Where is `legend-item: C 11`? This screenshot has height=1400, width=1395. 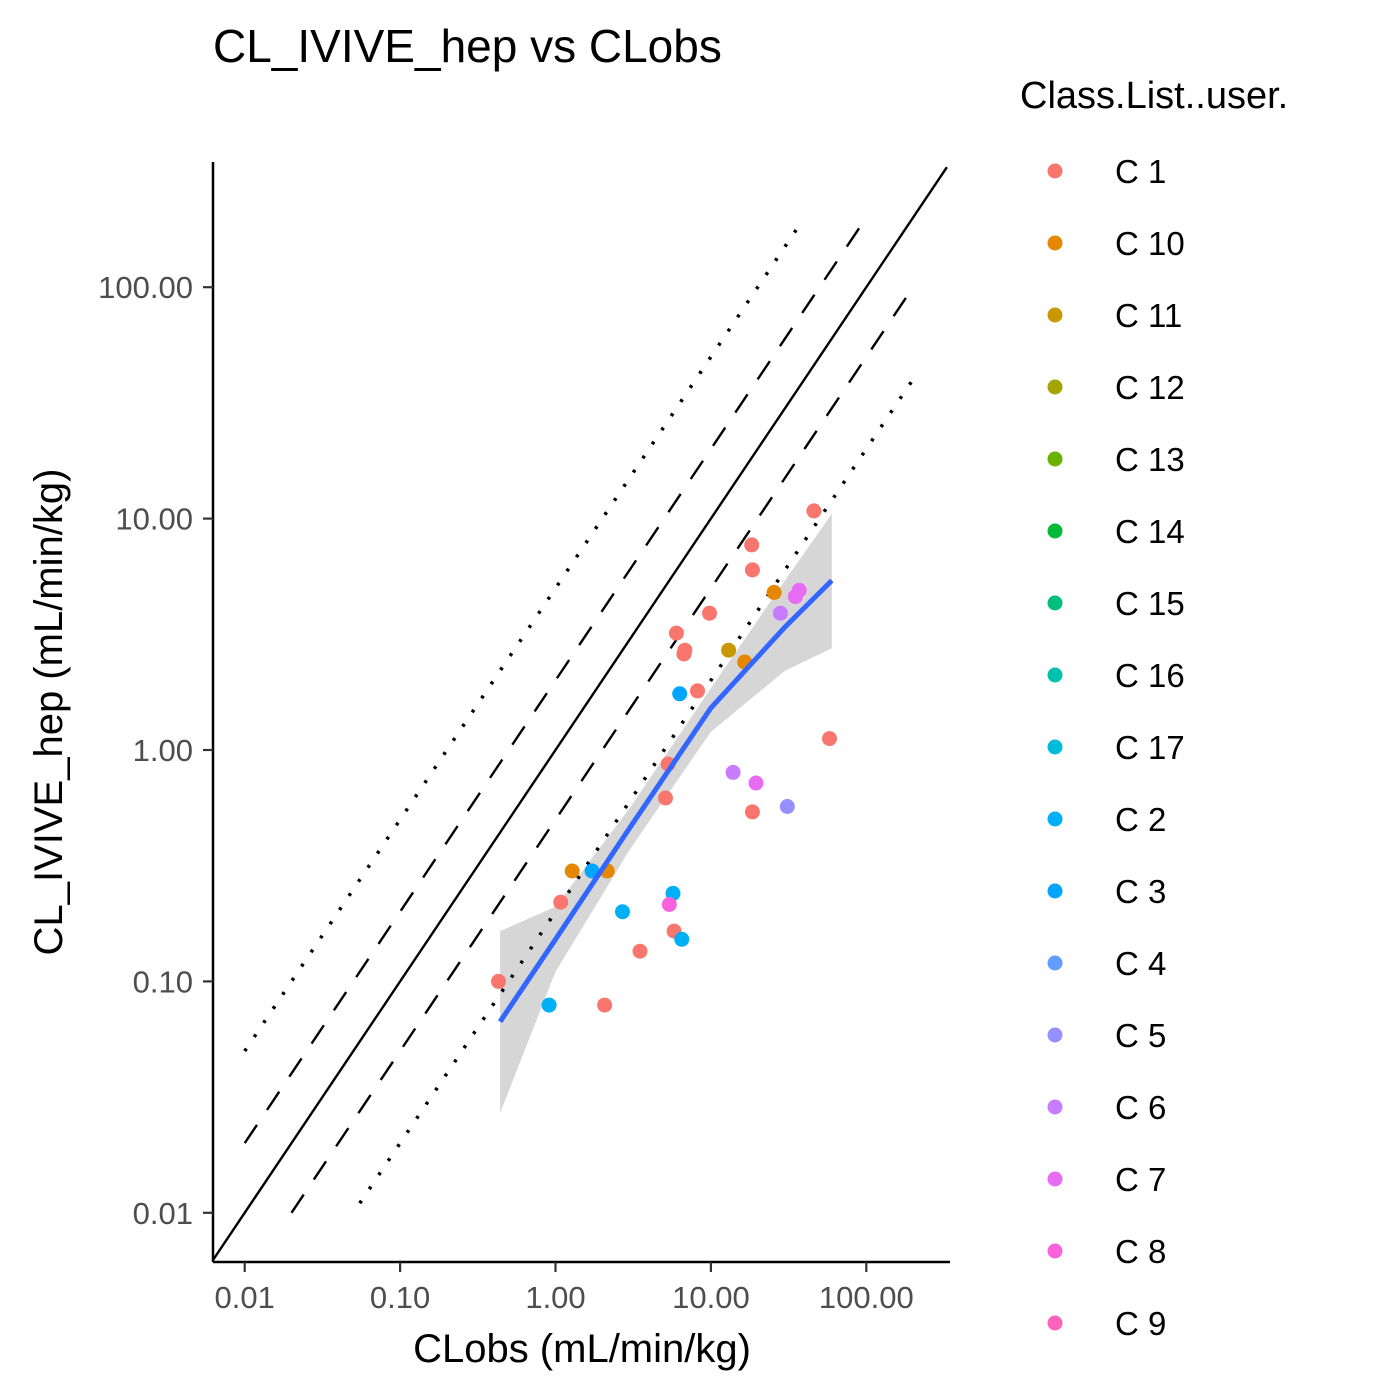 legend-item: C 11 is located at coordinates (1114, 315).